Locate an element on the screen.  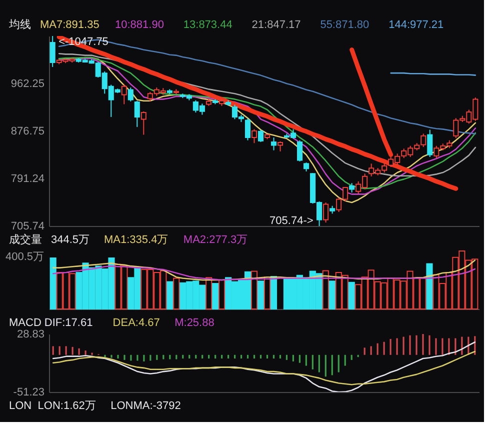
chart-title: MACD is located at coordinates (25, 323).